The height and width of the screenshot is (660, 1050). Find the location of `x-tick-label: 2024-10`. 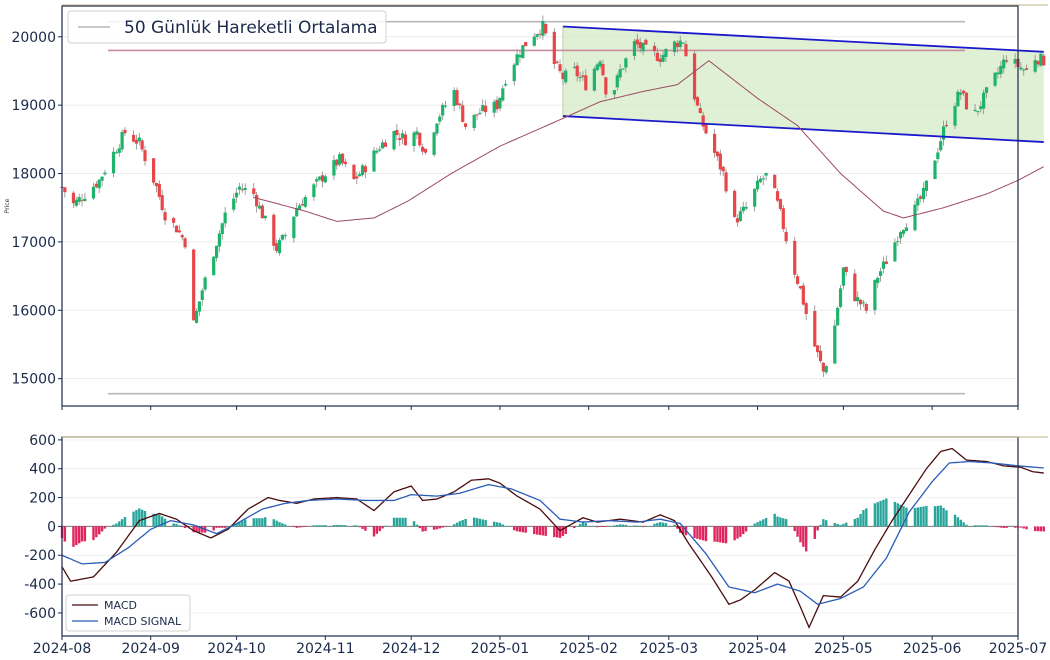

x-tick-label: 2024-10 is located at coordinates (236, 649).